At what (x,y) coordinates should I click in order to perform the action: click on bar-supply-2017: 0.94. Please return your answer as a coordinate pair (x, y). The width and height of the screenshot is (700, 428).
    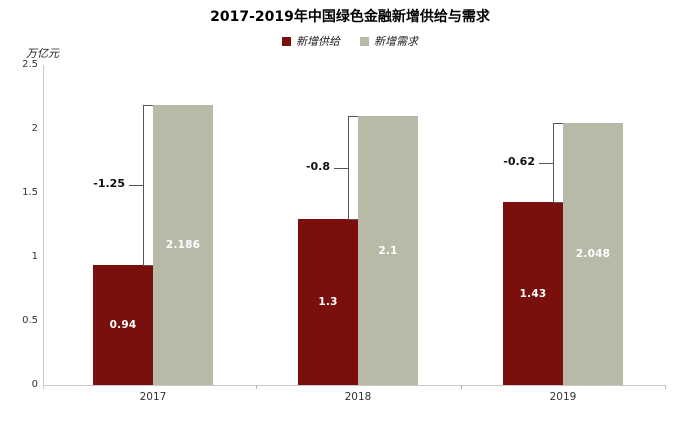
    Looking at the image, I should click on (123, 325).